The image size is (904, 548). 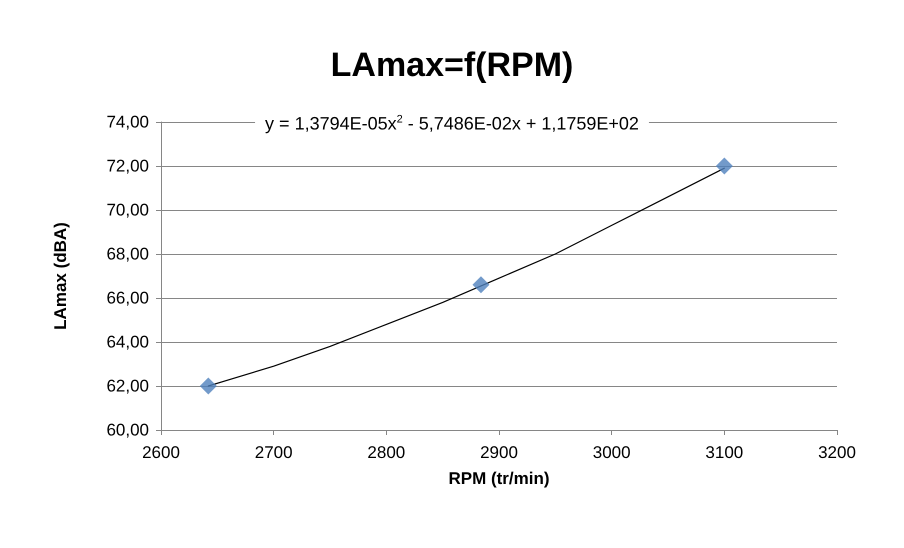 What do you see at coordinates (127, 298) in the screenshot?
I see `y-tick-label: 66,00` at bounding box center [127, 298].